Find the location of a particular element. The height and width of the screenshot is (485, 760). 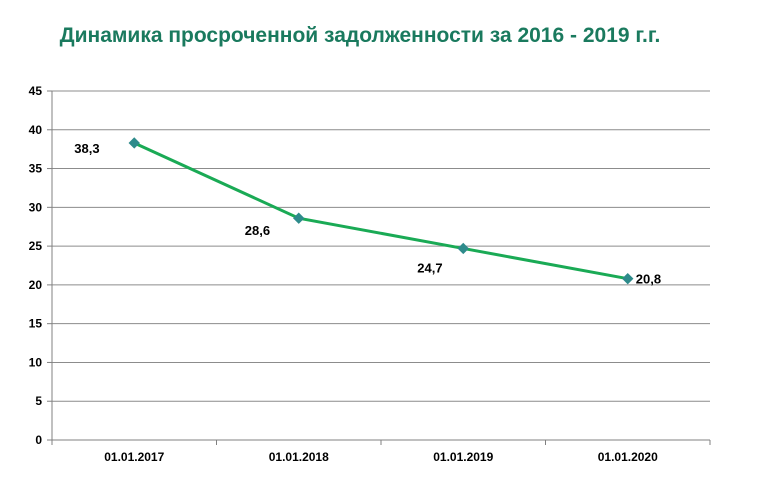

y-tick-label: 5 is located at coordinates (38, 401).